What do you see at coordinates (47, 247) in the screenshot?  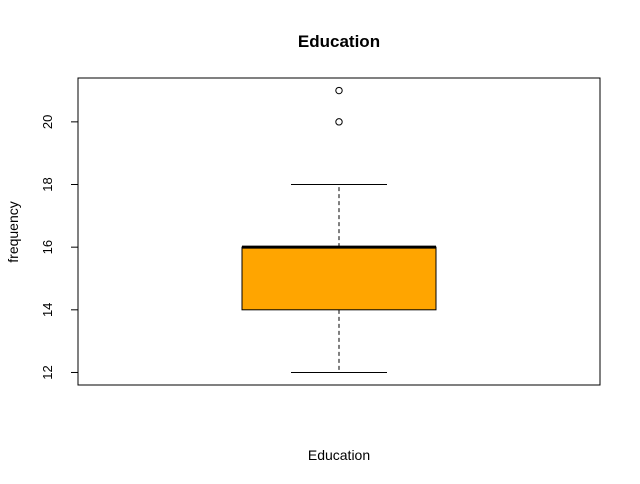 I see `y-tick-label: 16` at bounding box center [47, 247].